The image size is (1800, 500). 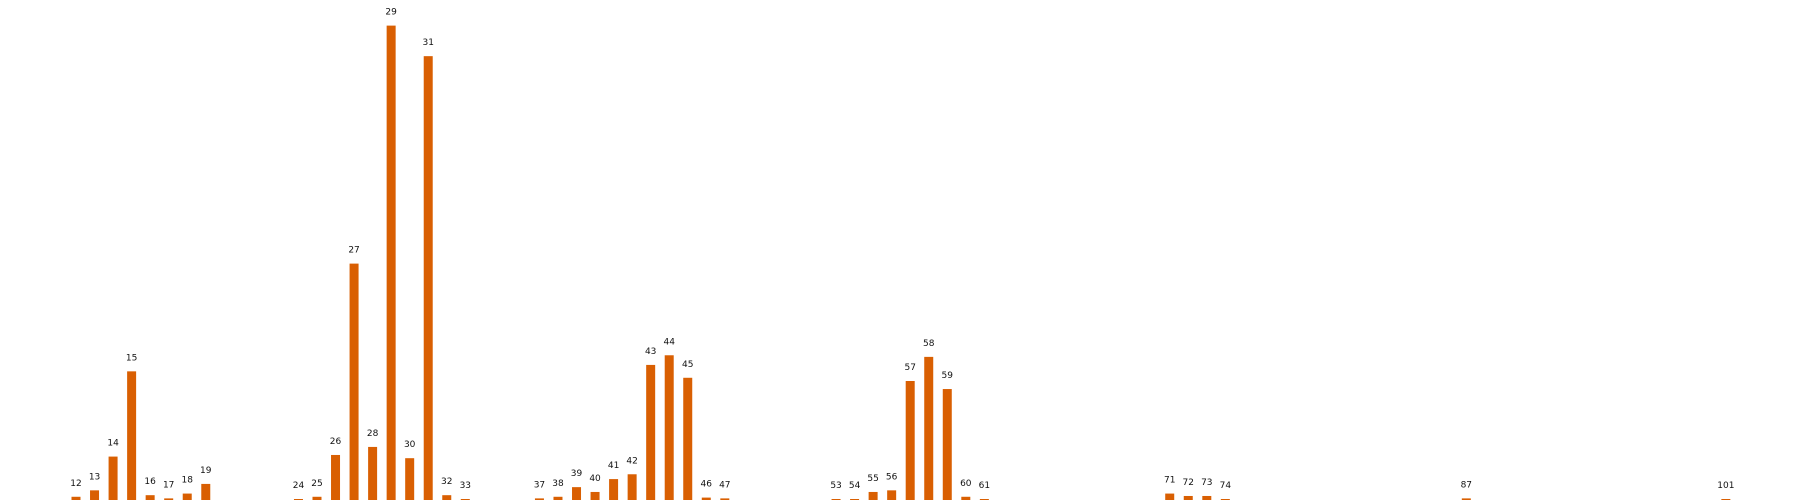 What do you see at coordinates (855, 486) in the screenshot?
I see `bar-label-54: 54` at bounding box center [855, 486].